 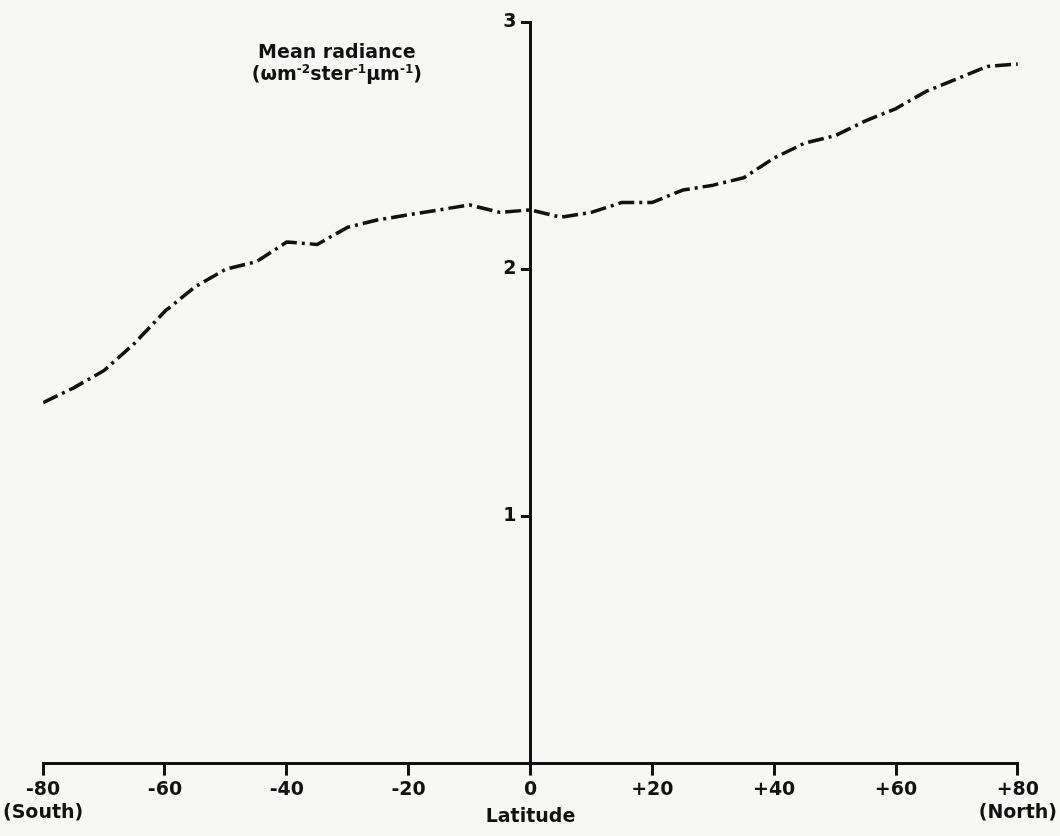 I want to click on x-tick-label: 0, so click(x=530, y=787).